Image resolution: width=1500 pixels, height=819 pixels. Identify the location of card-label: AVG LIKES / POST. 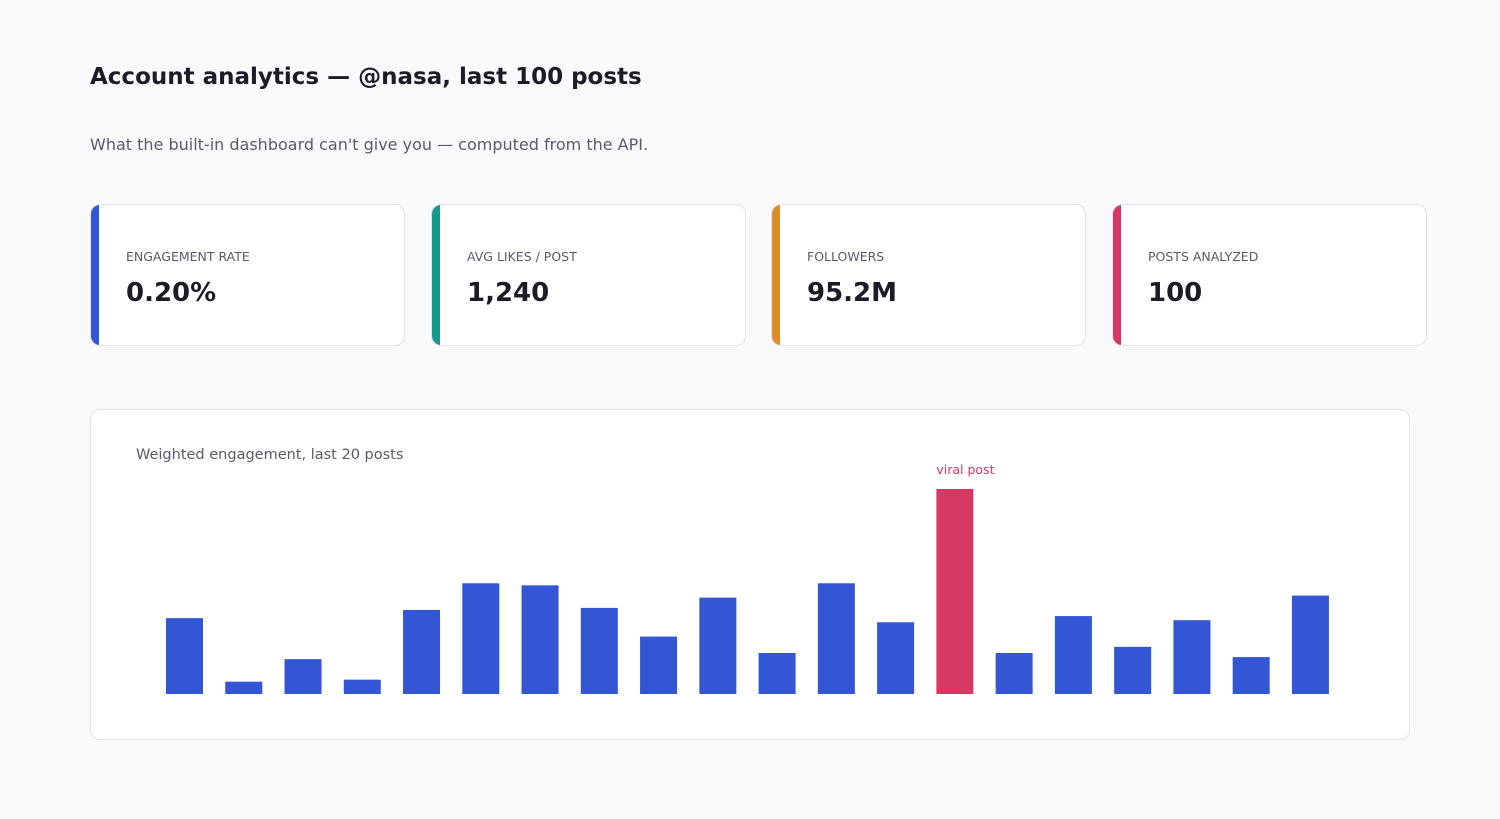
(522, 256).